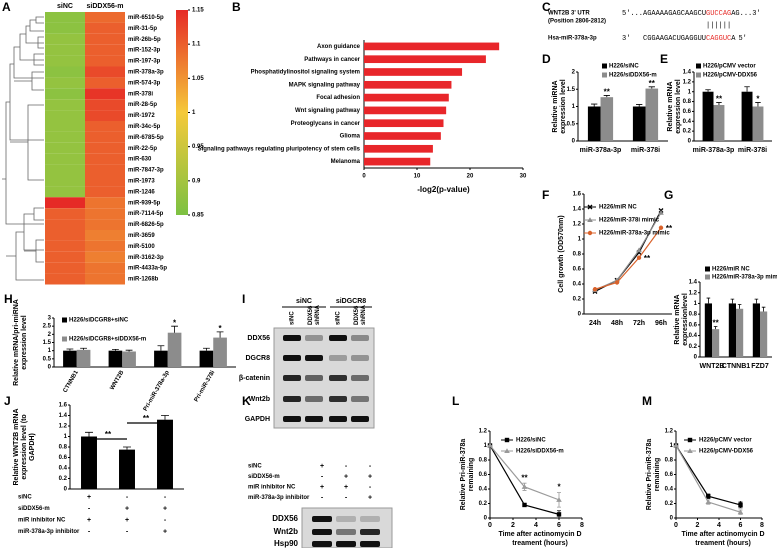 The image size is (777, 548). What do you see at coordinates (601, 150) in the screenshot?
I see `x-tick-label: miR-378a-3p` at bounding box center [601, 150].